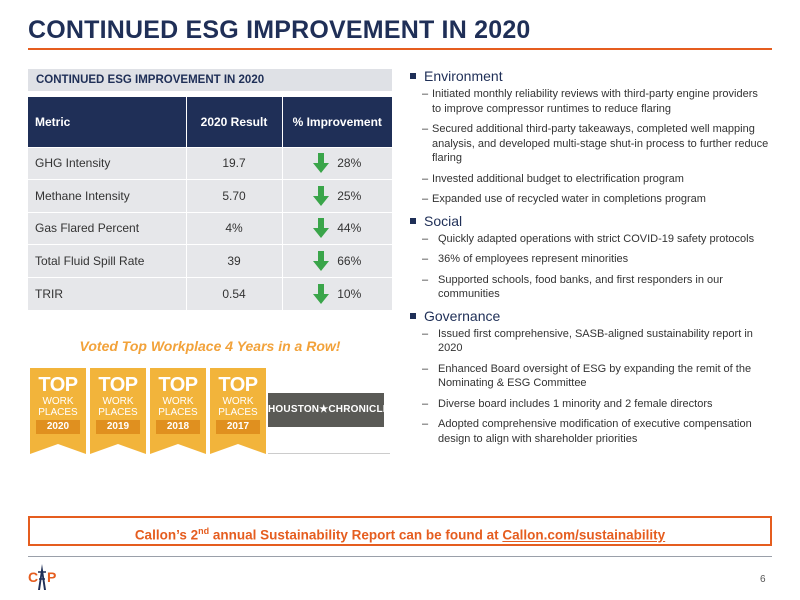 This screenshot has width=800, height=600. I want to click on improvement-cell: 25%, so click(337, 196).